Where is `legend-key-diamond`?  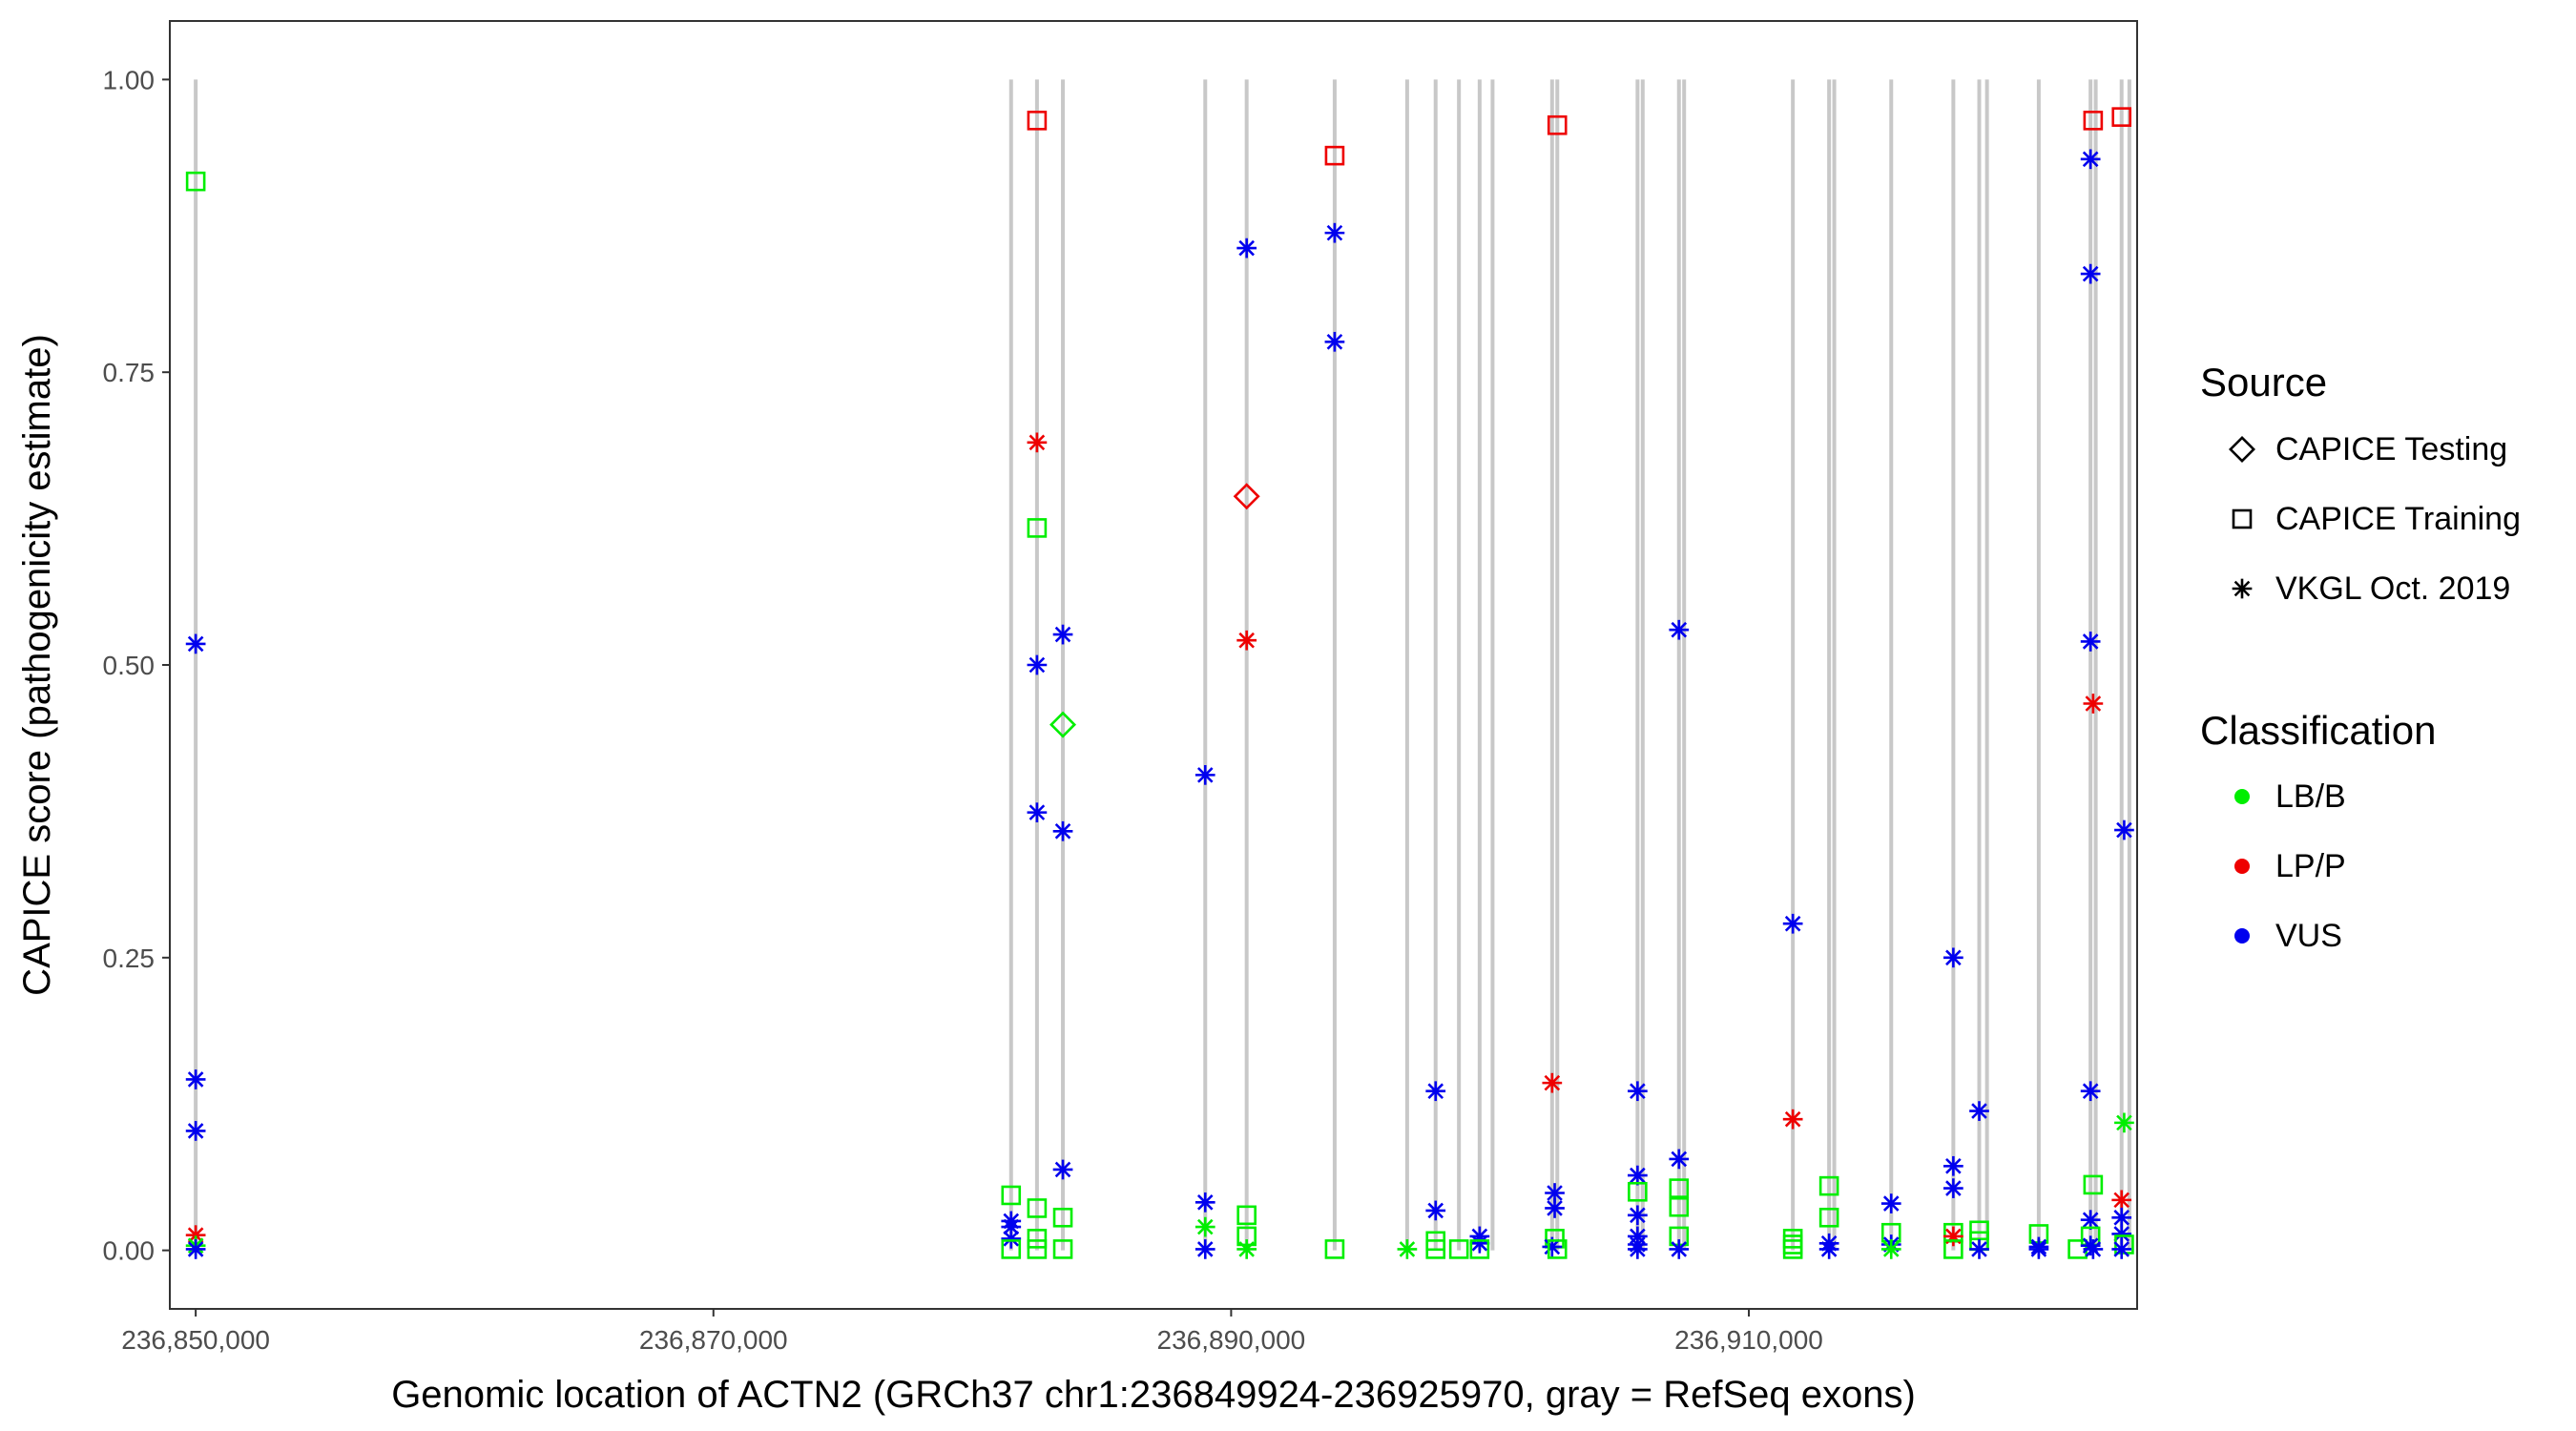 legend-key-diamond is located at coordinates (2242, 449).